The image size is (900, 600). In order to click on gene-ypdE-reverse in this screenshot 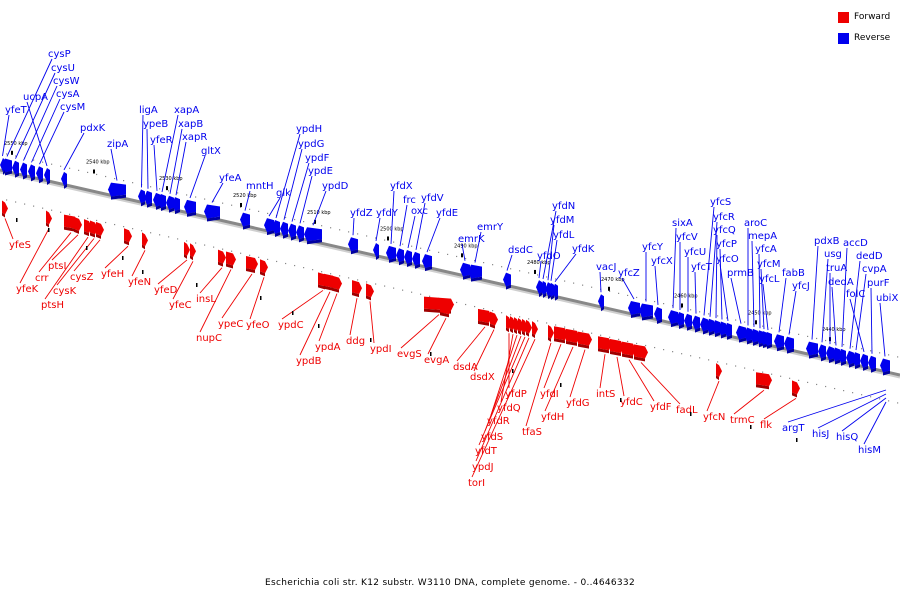, I will do `click(300, 234)`.